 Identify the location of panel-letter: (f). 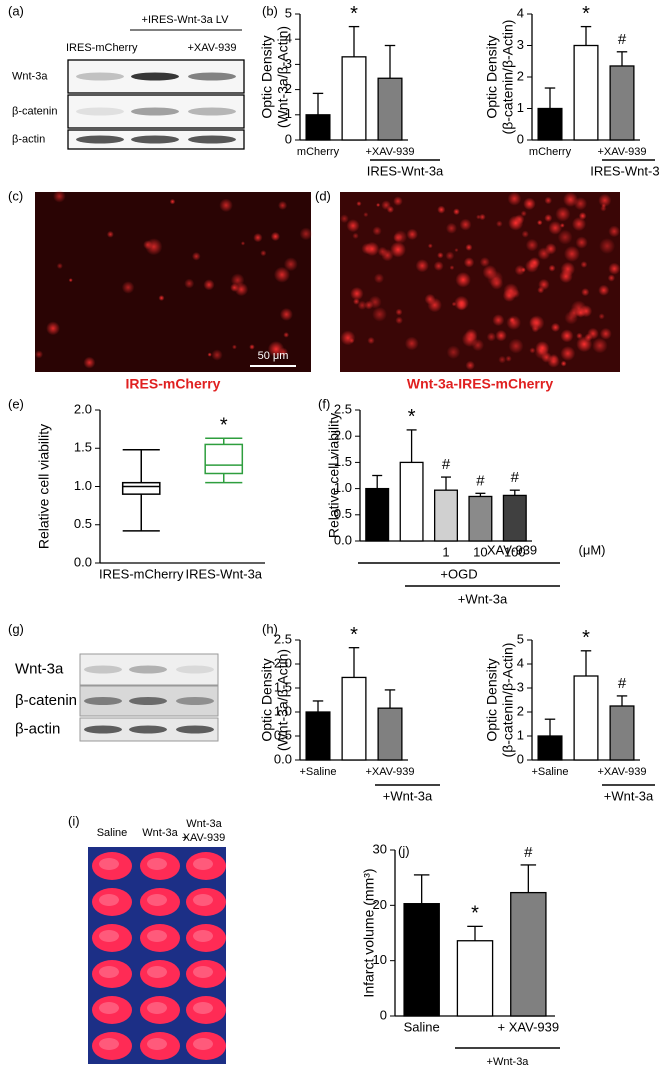
(324, 403).